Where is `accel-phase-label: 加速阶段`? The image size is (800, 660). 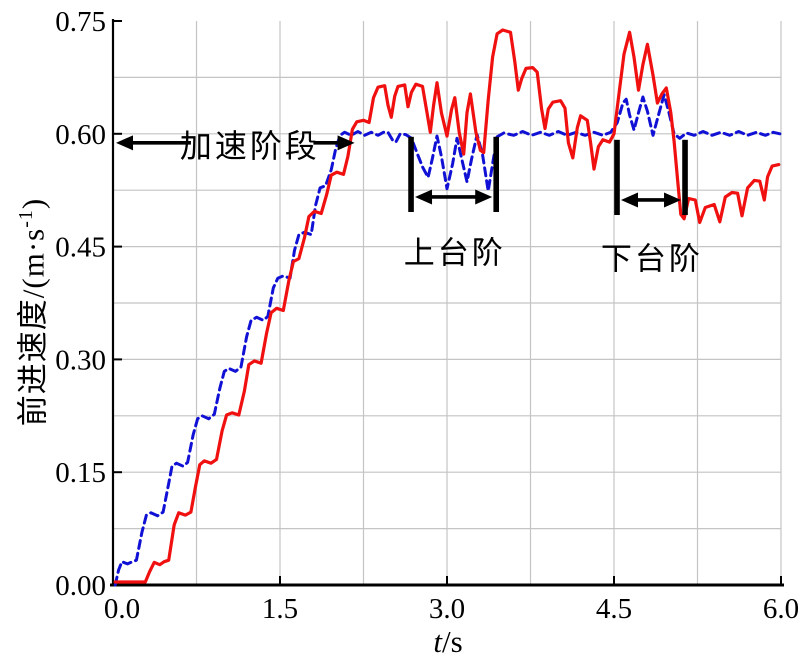
accel-phase-label: 加速阶段 is located at coordinates (249, 145).